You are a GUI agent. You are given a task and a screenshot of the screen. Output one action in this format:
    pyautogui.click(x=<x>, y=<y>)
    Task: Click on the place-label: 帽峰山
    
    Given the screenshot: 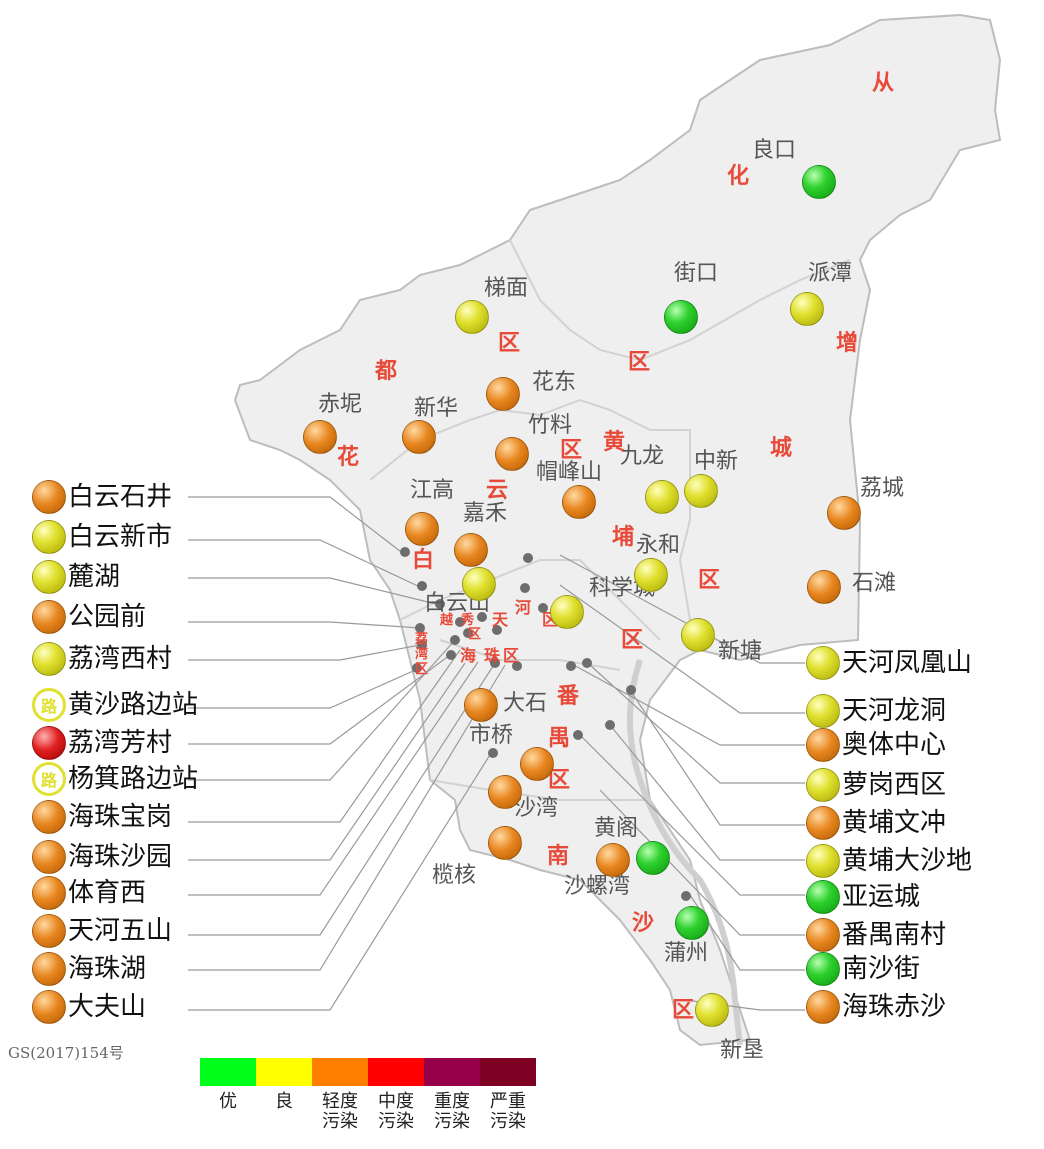 What is the action you would take?
    pyautogui.click(x=569, y=472)
    